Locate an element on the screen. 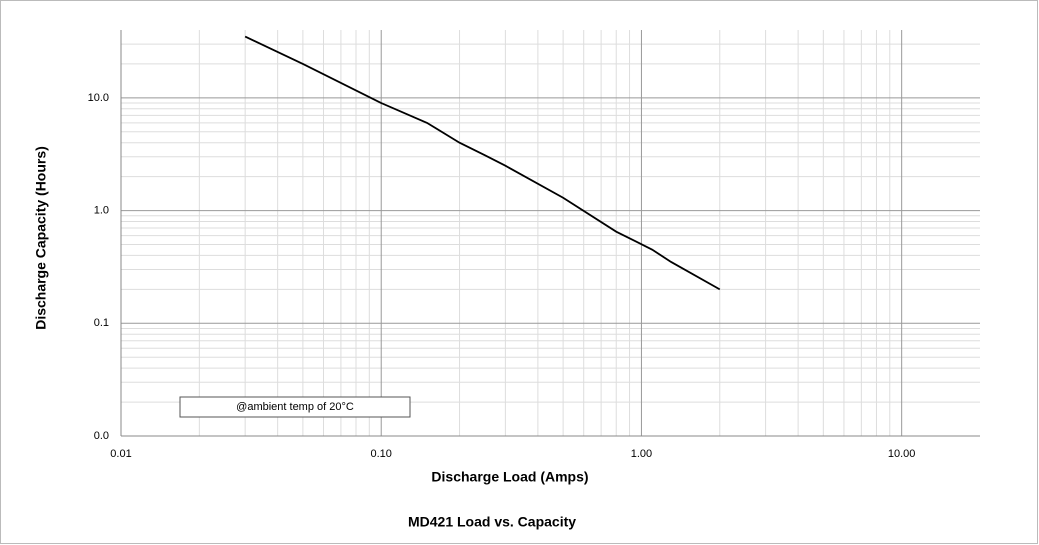  annotation: @ambient temp of 20°C is located at coordinates (295, 407).